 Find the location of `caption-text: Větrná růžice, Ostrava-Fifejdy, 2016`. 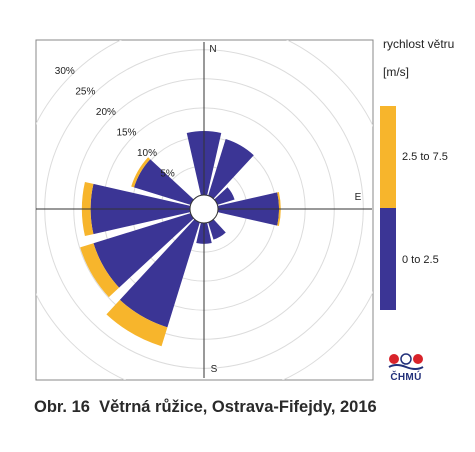

caption-text: Větrná růžice, Ostrava-Fifejdy, 2016 is located at coordinates (238, 407).